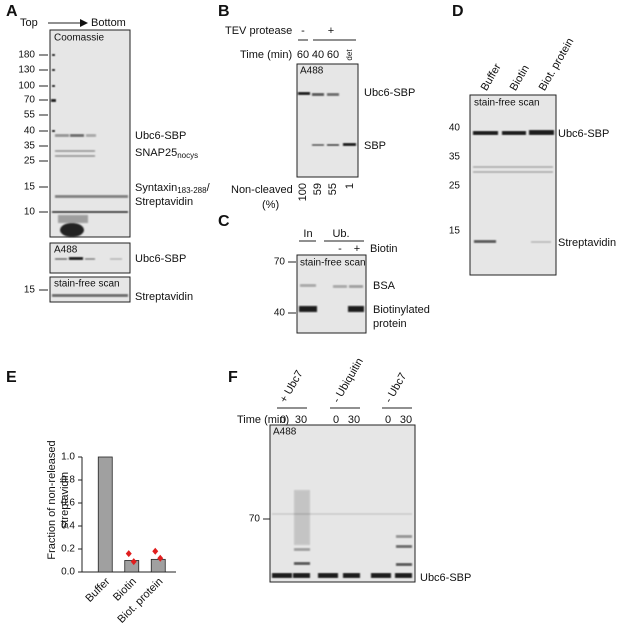 The width and height of the screenshot is (617, 628). What do you see at coordinates (233, 377) in the screenshot?
I see `panel-label: F` at bounding box center [233, 377].